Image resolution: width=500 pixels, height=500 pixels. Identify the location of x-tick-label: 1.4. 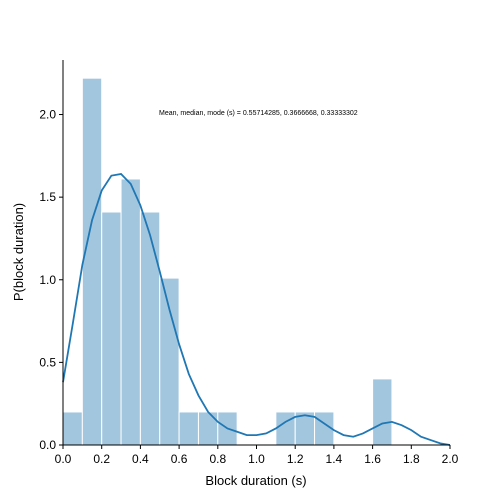
(334, 459).